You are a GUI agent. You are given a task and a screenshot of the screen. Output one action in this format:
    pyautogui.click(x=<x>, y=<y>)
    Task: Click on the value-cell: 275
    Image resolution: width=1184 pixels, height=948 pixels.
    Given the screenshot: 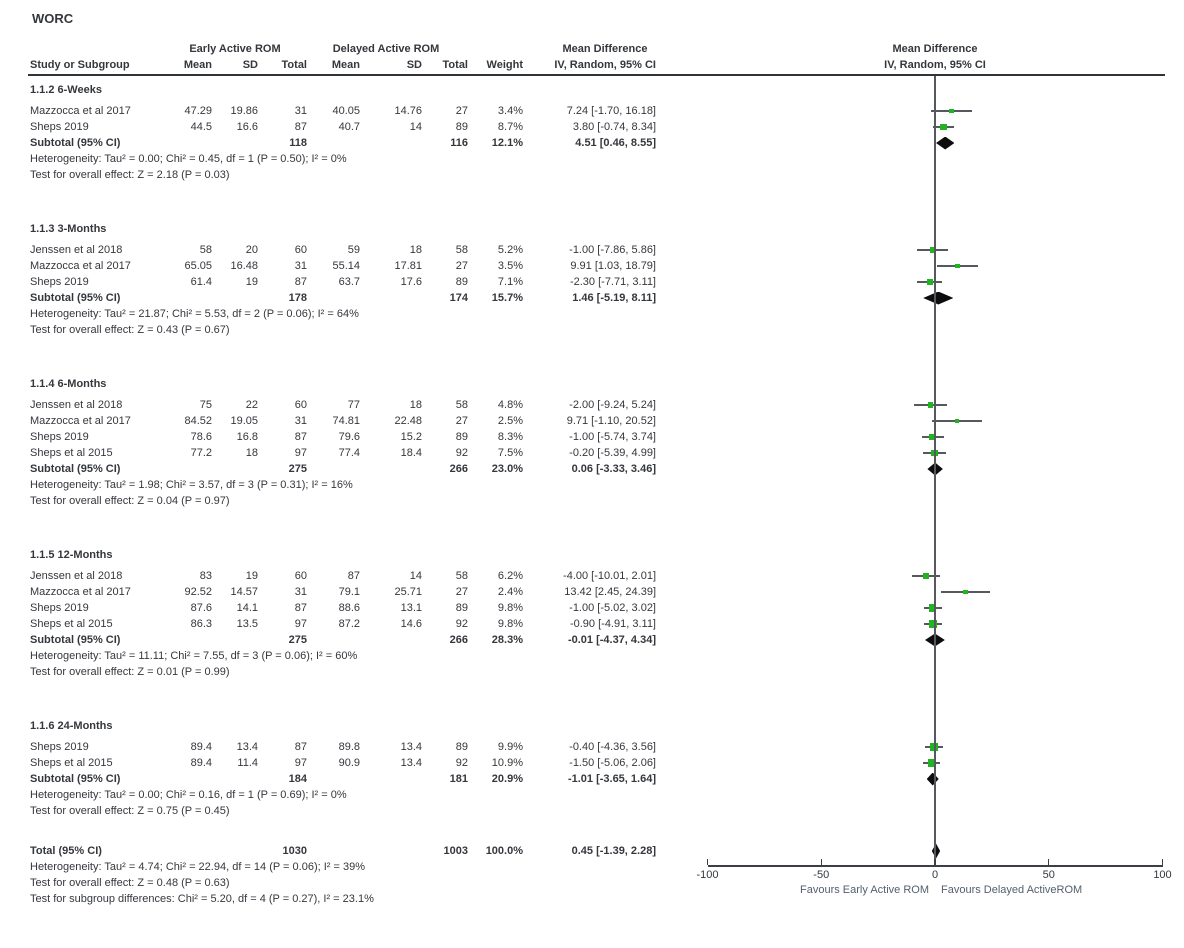 What is the action you would take?
    pyautogui.click(x=297, y=640)
    